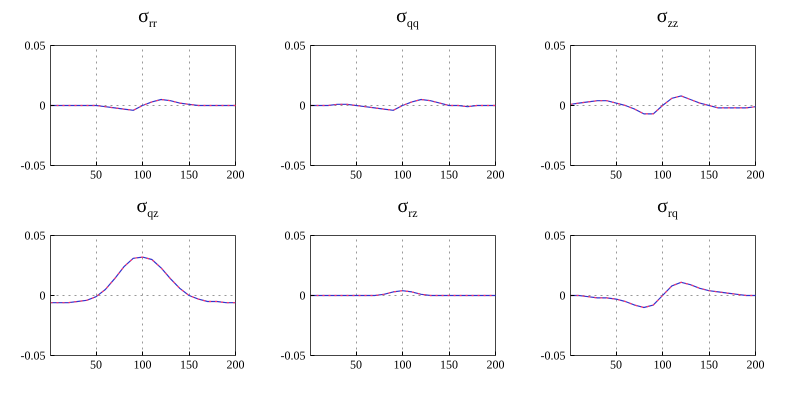 This screenshot has width=800, height=396. Describe the element at coordinates (668, 18) in the screenshot. I see `chart-title: σ$_{zz}$` at that location.